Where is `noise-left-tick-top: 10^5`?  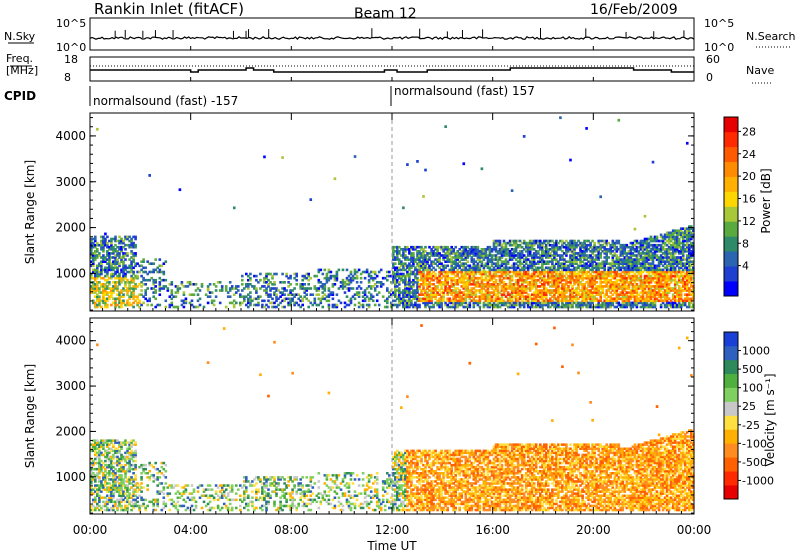 noise-left-tick-top: 10^5 is located at coordinates (71, 23).